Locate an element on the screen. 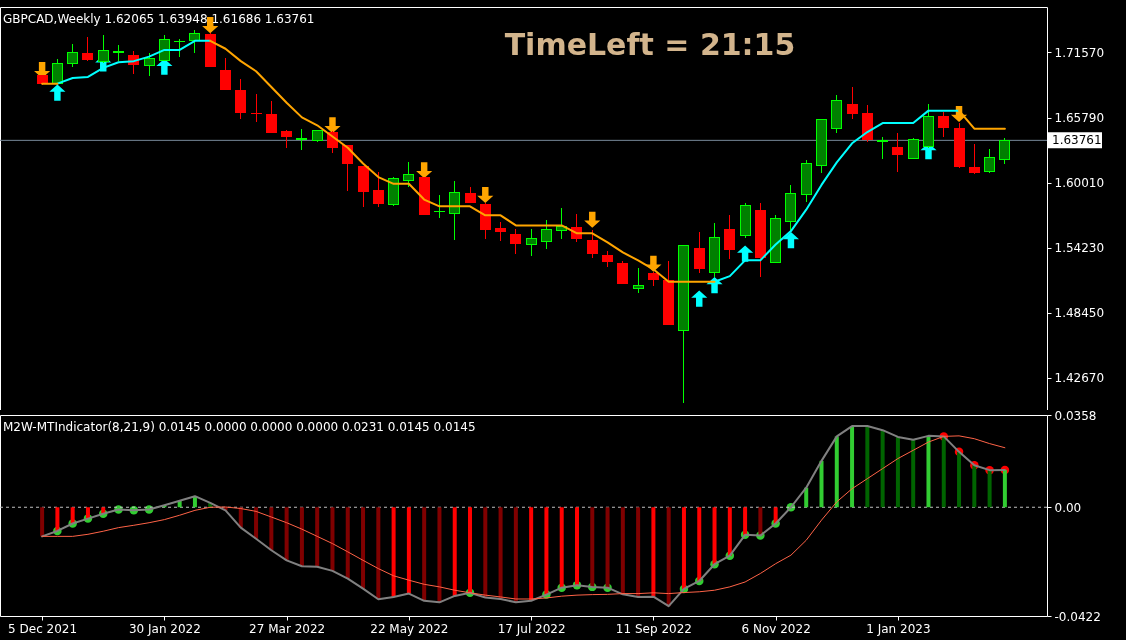 Image resolution: width=1126 pixels, height=640 pixels. chart-title: GBPCAD,Weekly 1.62065 1.63948 1.61686 1.63761 is located at coordinates (159, 19).